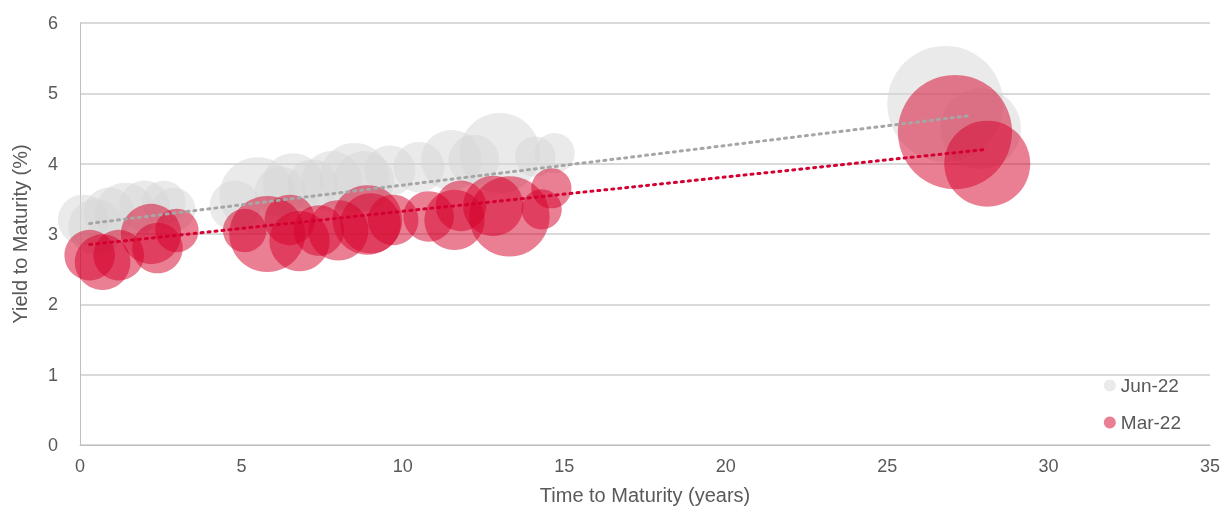 This screenshot has width=1226, height=512. Describe the element at coordinates (52, 93) in the screenshot. I see `y-tick-label: 5` at that location.